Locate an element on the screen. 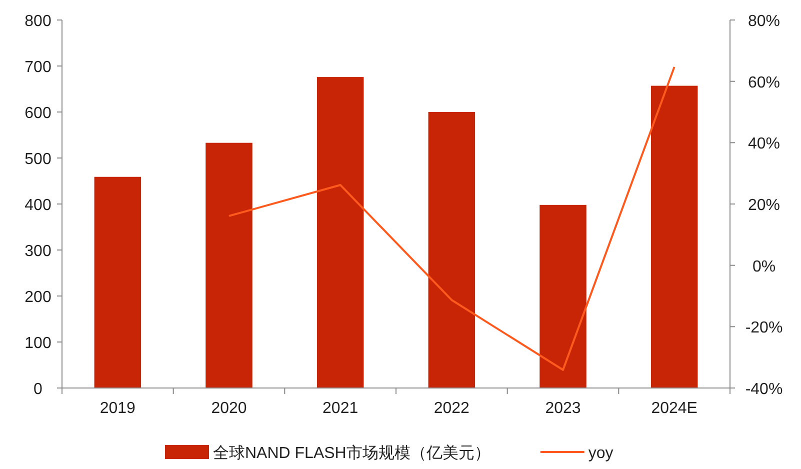  y2-tick-label: -40% is located at coordinates (764, 389).